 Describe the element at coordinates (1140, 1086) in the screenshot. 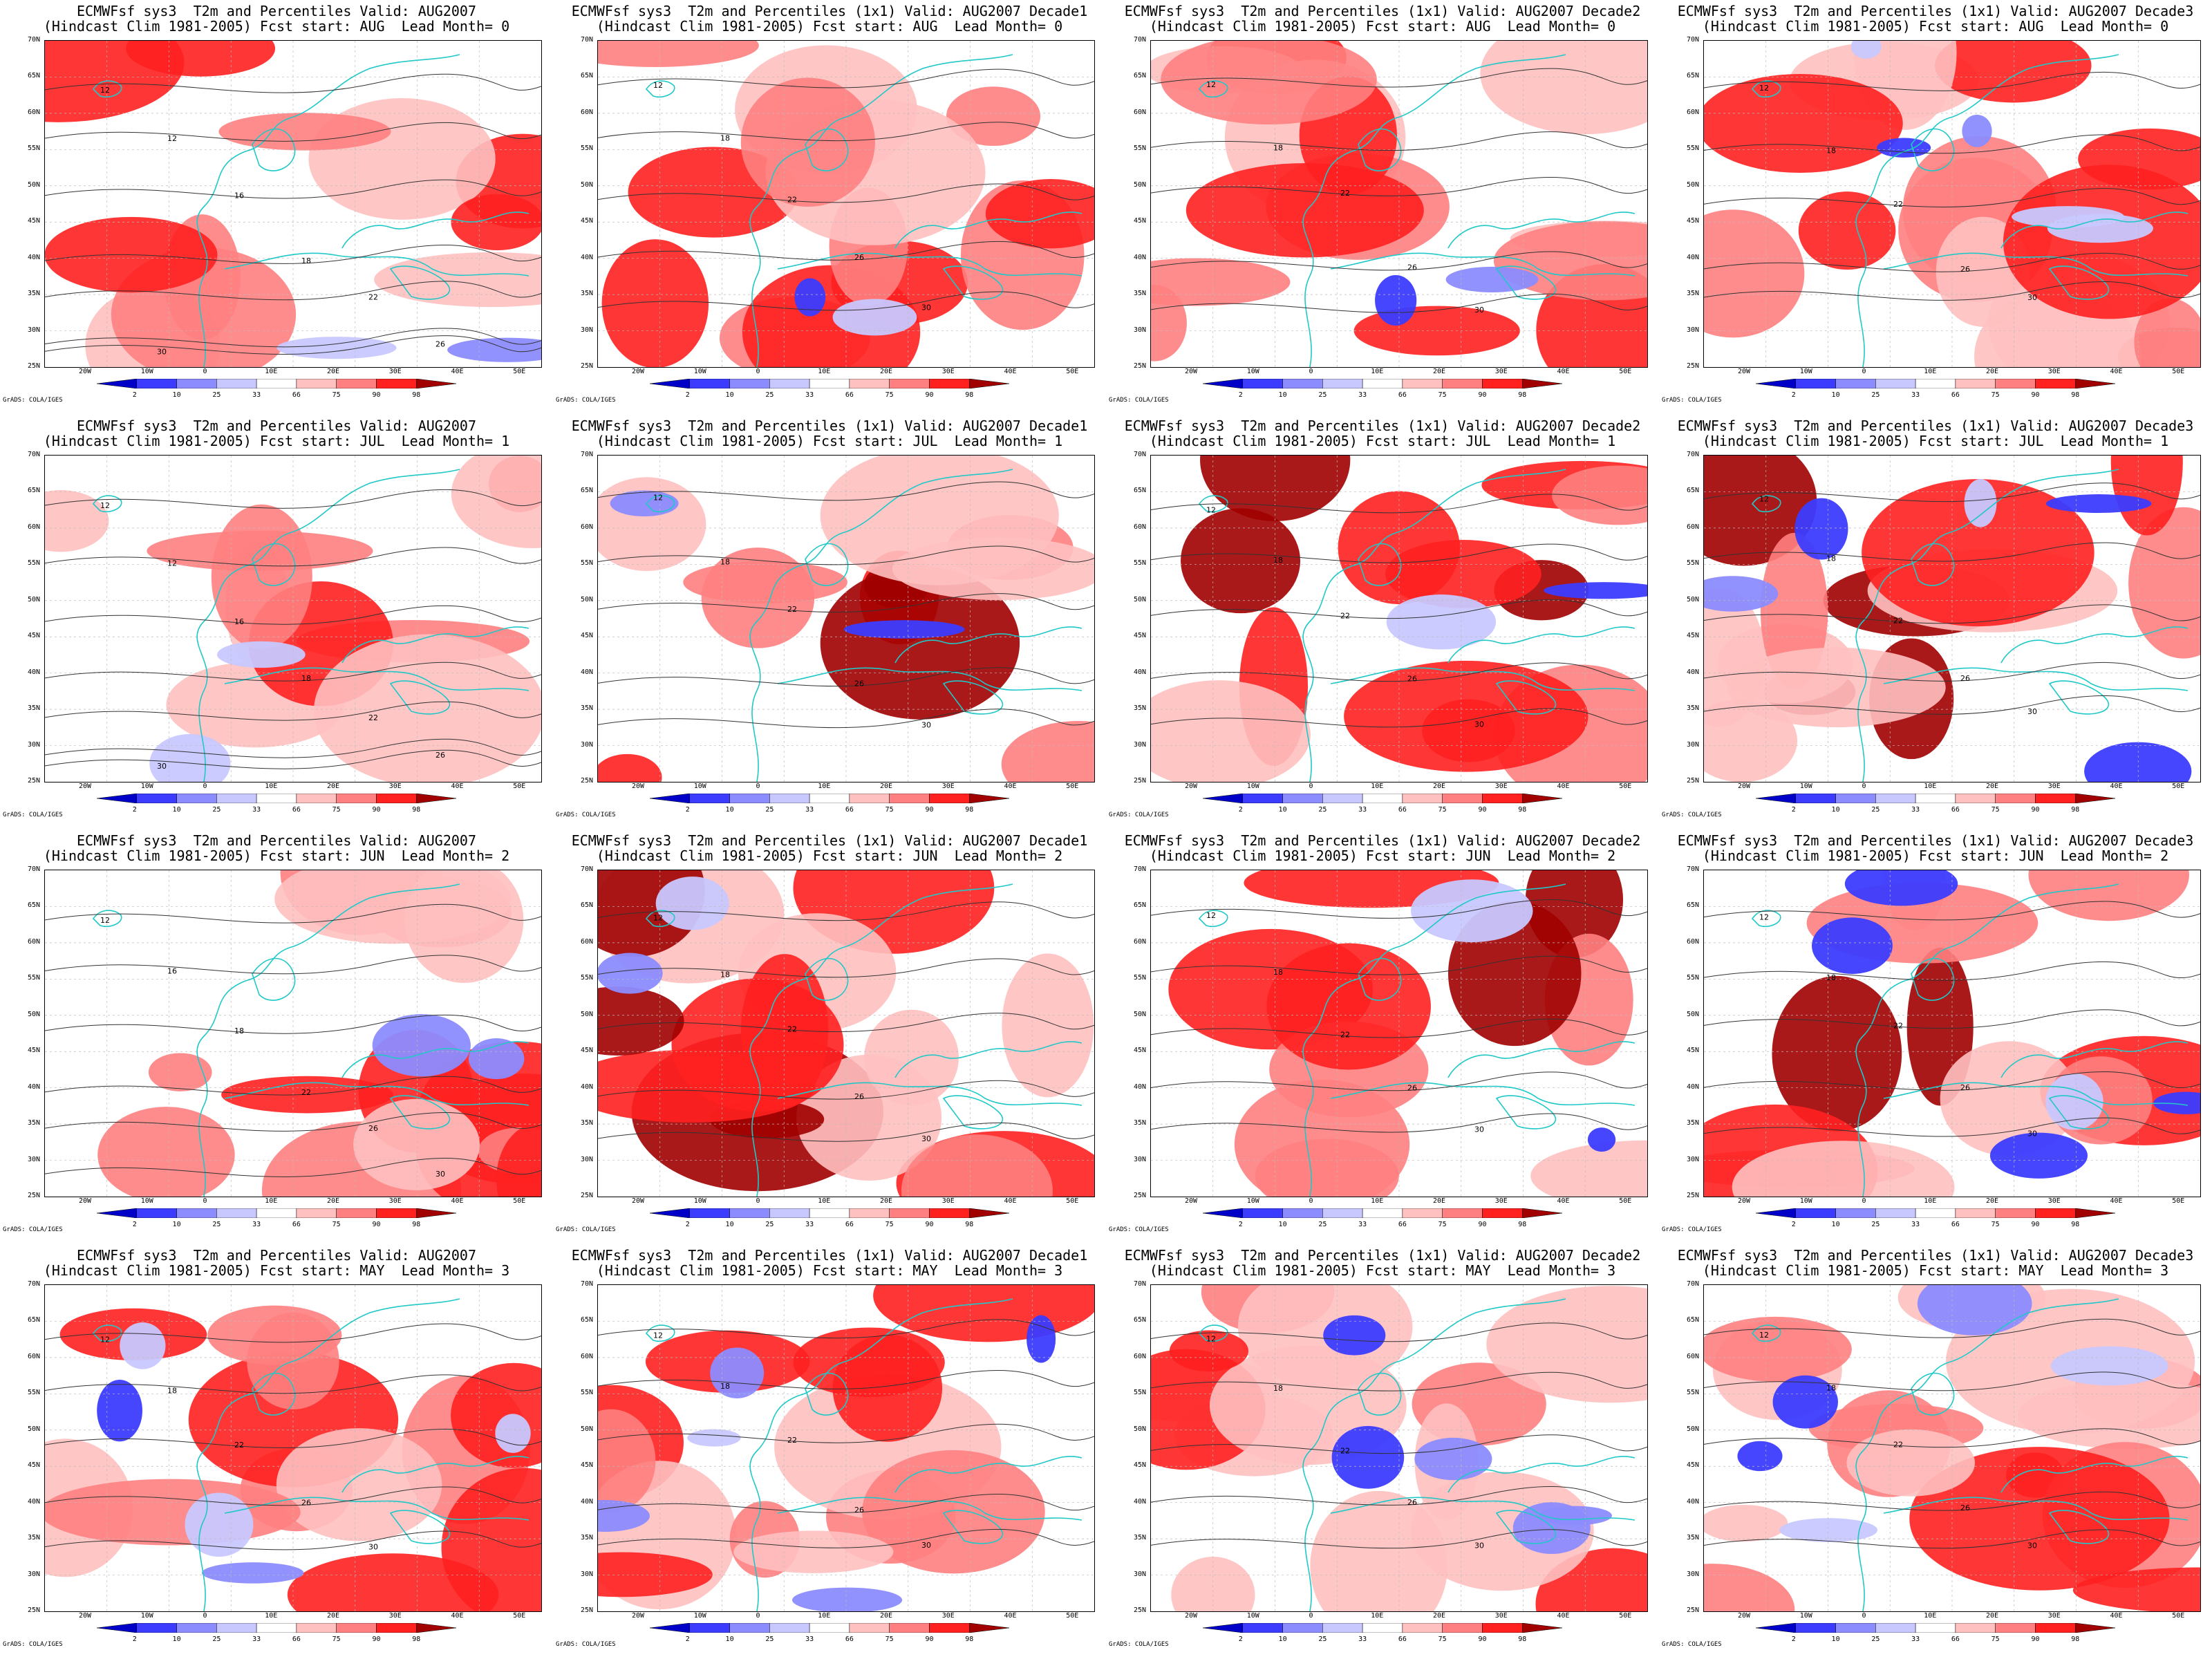

I see `latitude-label: 40N` at that location.